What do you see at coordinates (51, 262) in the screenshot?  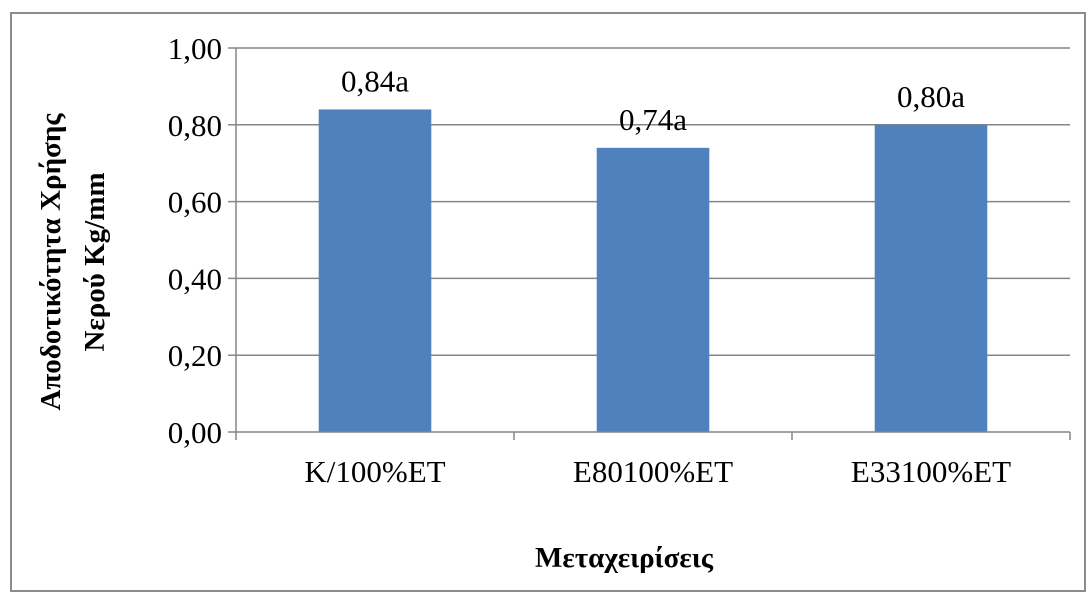 I see `y-axis-title-line1: Αποδοτικότητα Χρήσης` at bounding box center [51, 262].